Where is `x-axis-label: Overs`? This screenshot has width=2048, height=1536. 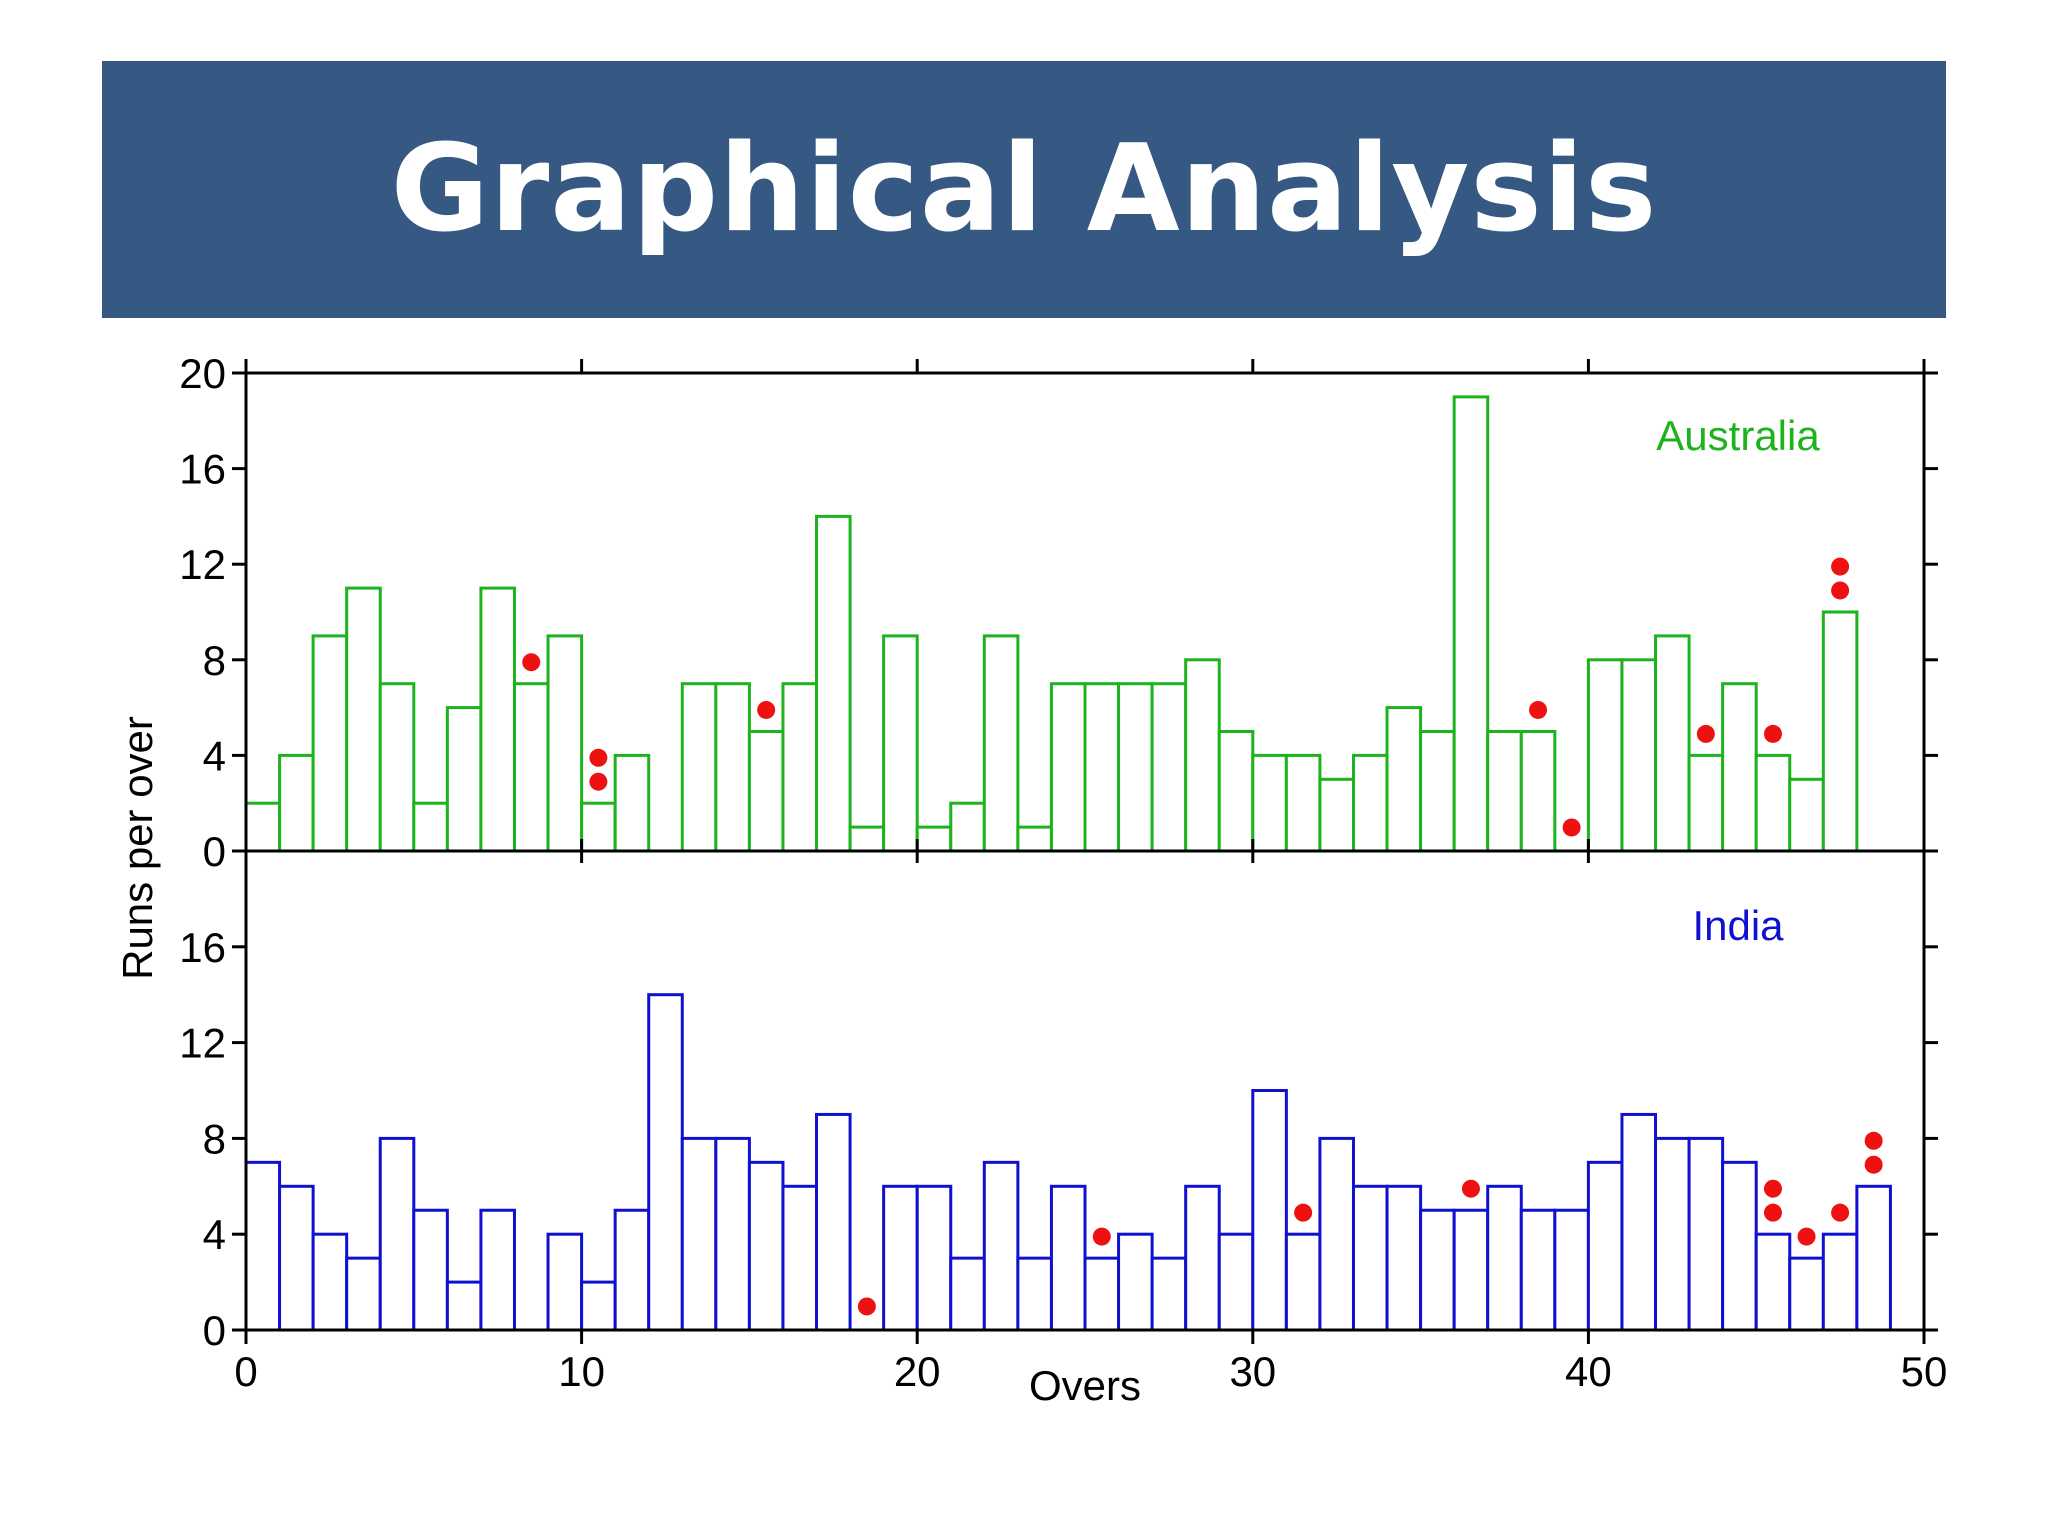
x-axis-label: Overs is located at coordinates (1085, 1385).